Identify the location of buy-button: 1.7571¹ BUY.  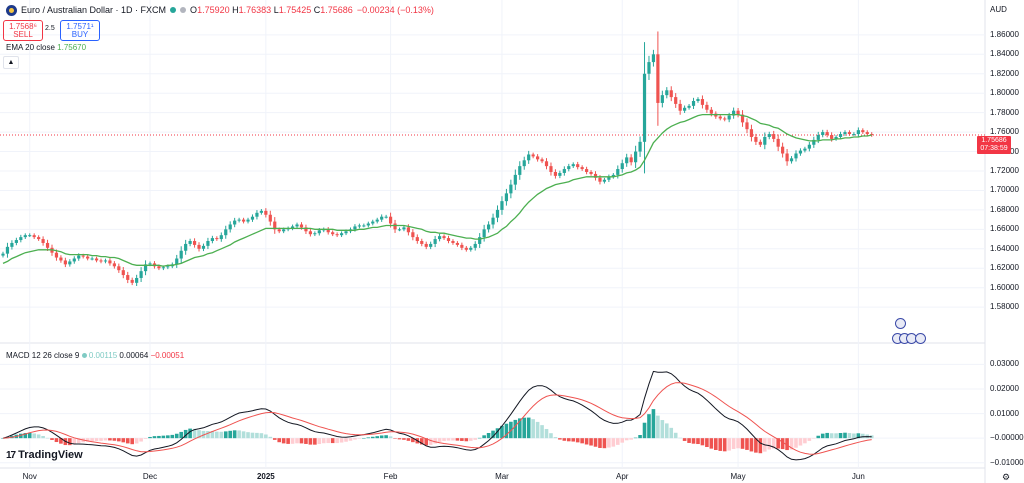
(80, 30).